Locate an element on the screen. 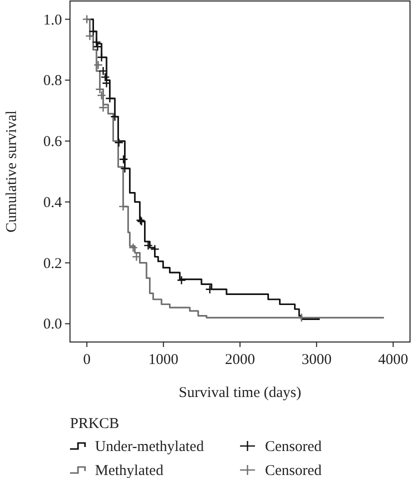 This screenshot has height=478, width=411. x-tick-label: 2000 is located at coordinates (240, 360).